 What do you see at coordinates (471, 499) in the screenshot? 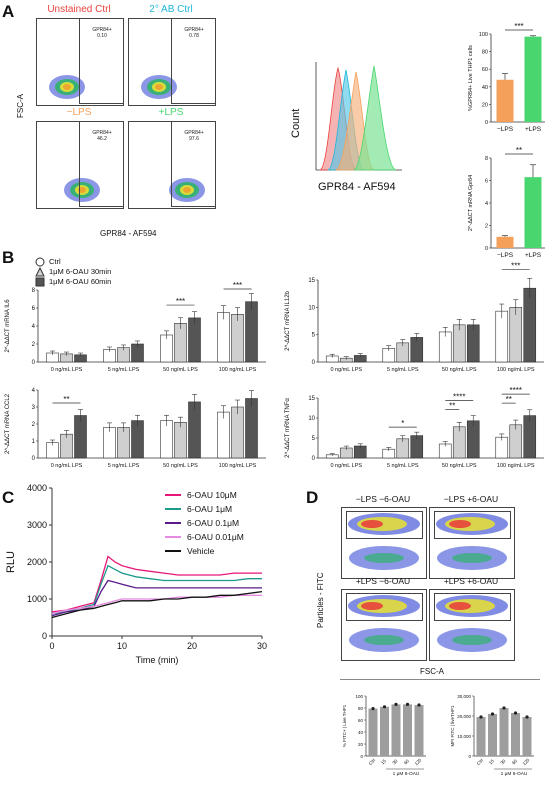
I see `flow-title: −LPS +6-OAU` at bounding box center [471, 499].